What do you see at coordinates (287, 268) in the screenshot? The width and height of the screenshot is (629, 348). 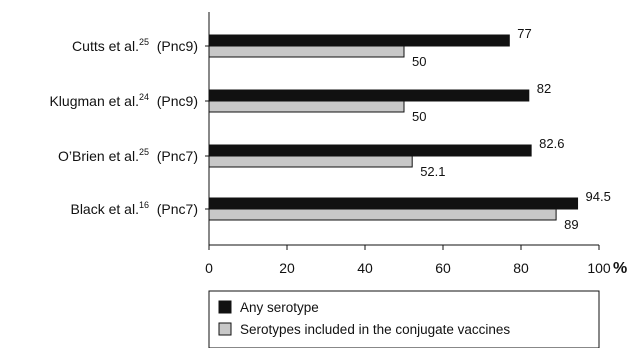 I see `x-tick-label: 20` at bounding box center [287, 268].